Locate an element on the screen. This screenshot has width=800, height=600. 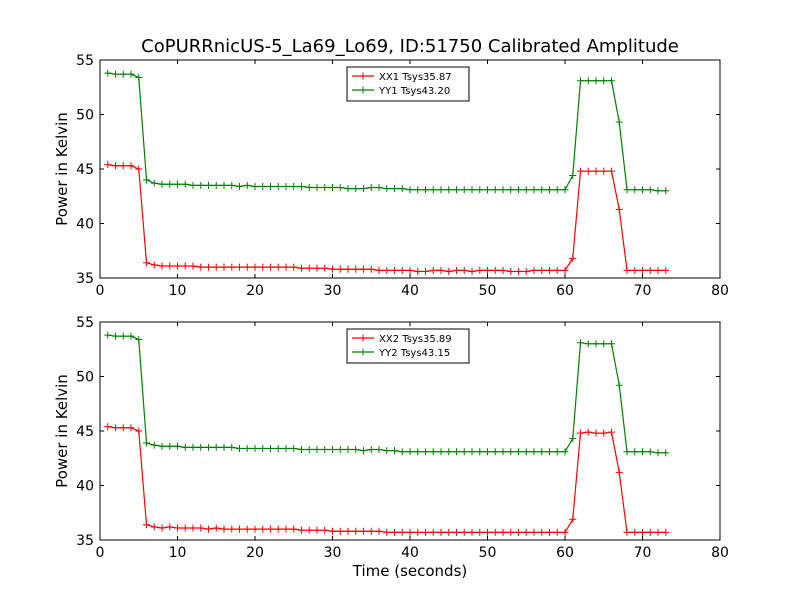
y-axis-label-2: Power in Kelvin is located at coordinates (62, 431).